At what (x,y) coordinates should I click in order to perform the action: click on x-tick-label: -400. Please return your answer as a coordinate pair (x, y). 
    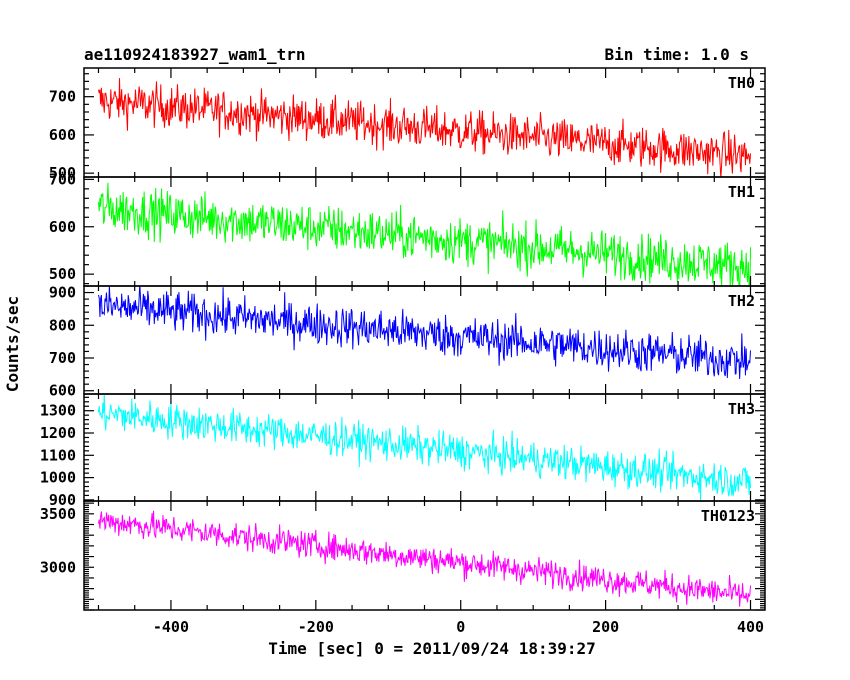
    Looking at the image, I should click on (171, 627).